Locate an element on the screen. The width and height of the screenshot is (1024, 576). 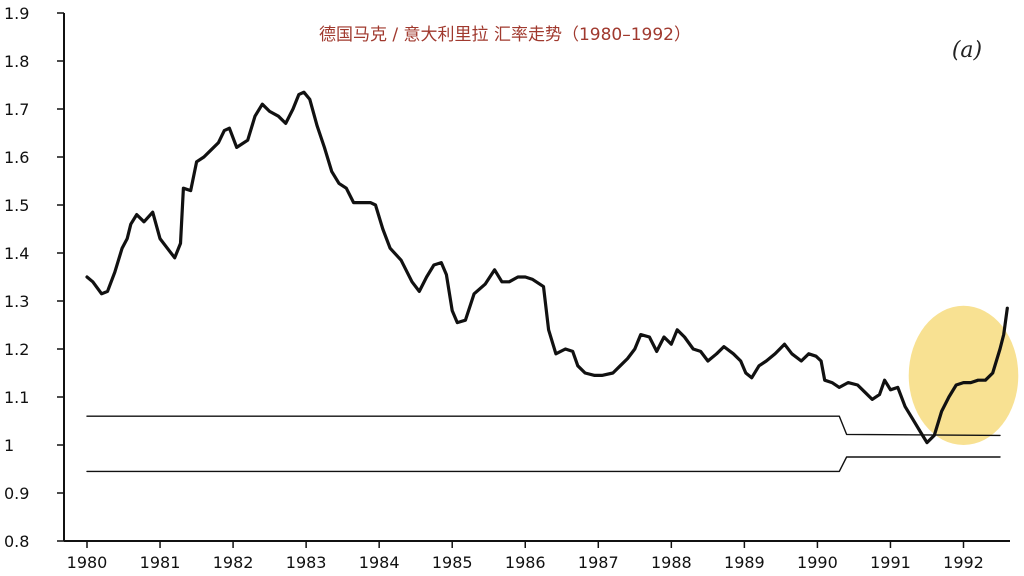
x-tick-label: 1988 is located at coordinates (671, 562).